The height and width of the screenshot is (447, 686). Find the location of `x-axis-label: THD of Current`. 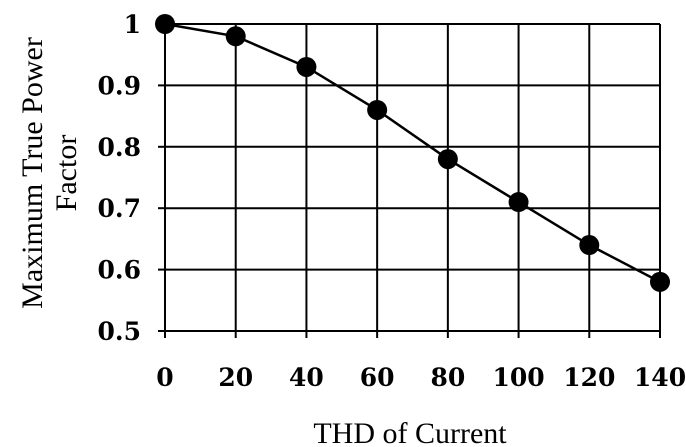

x-axis-label: THD of Current is located at coordinates (410, 432).